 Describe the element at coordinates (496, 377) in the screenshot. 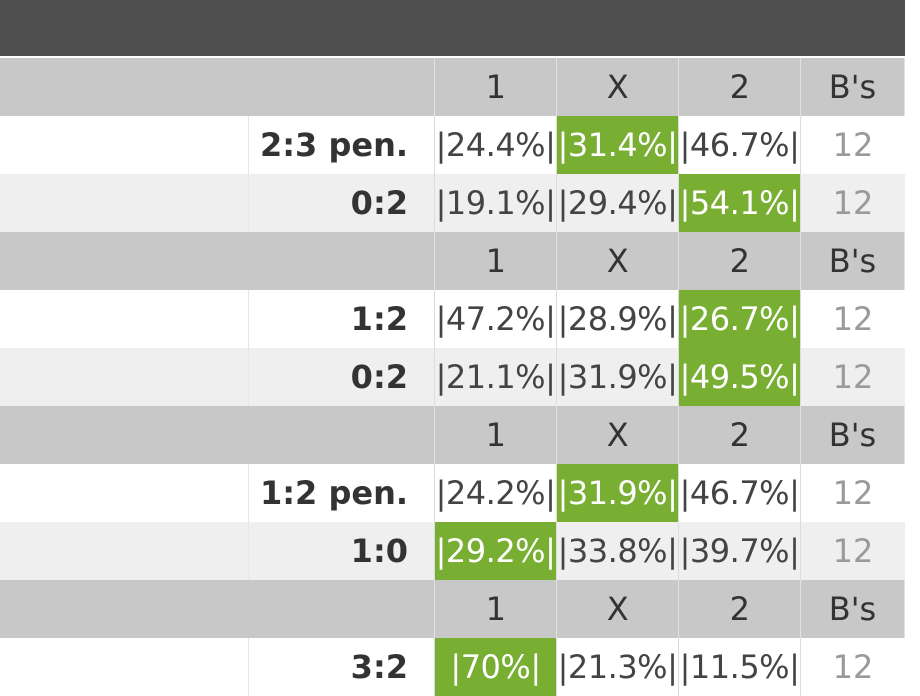

I see `odd-home: |21.1%|` at that location.